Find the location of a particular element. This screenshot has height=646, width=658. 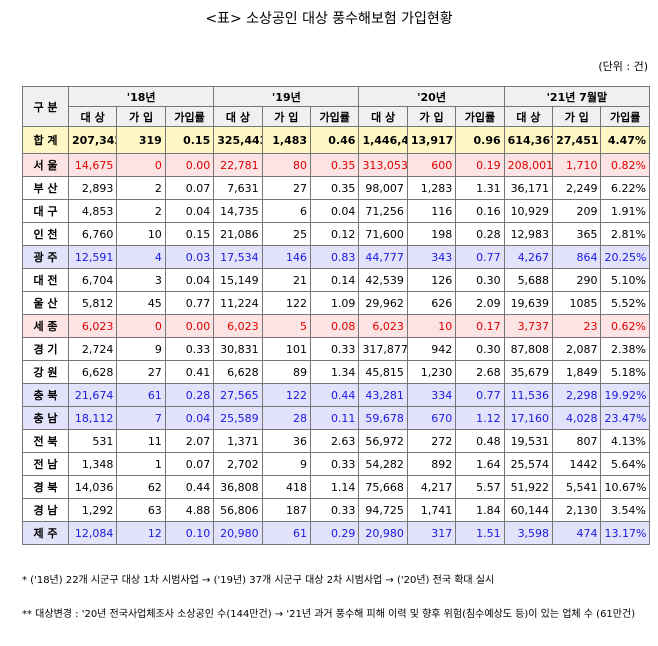

cell: 4.13% is located at coordinates (625, 441).